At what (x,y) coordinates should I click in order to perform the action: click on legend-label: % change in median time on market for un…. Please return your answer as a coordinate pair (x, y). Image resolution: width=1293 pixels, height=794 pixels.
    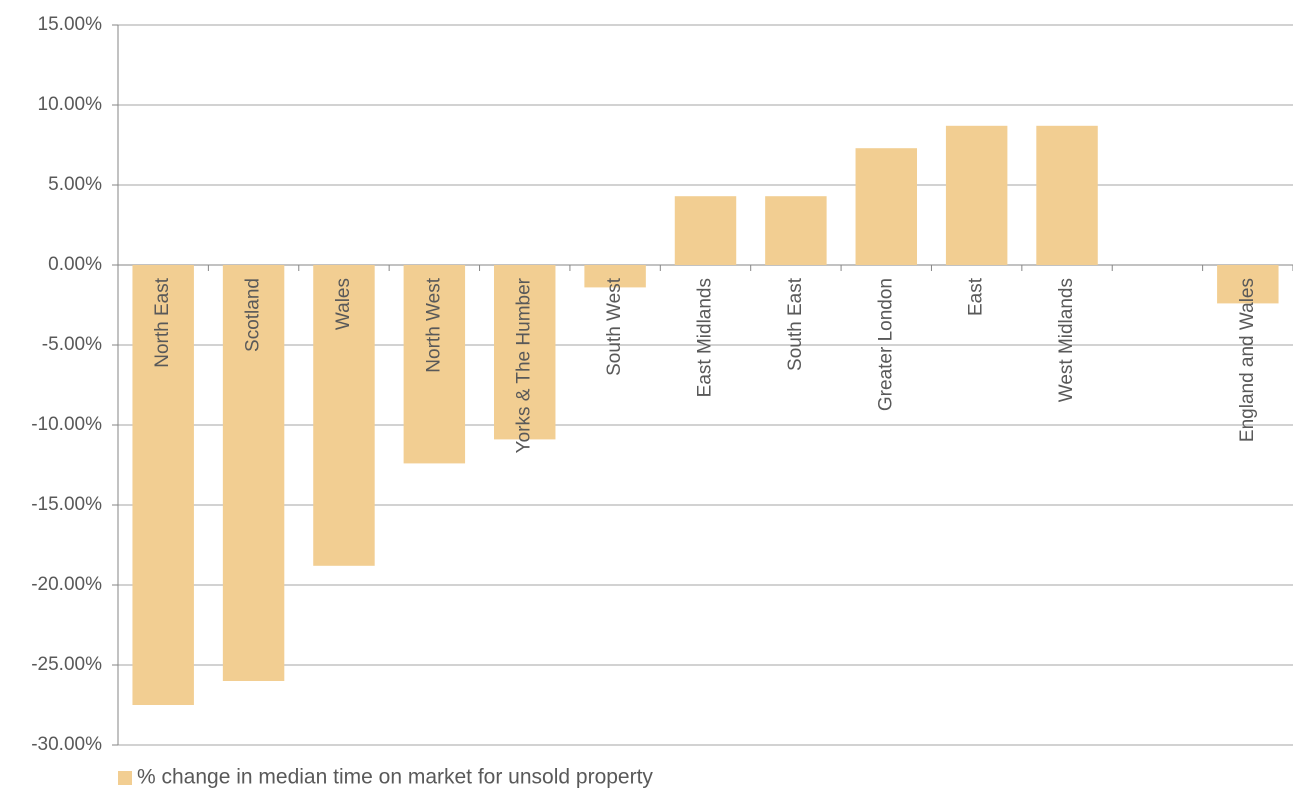
    Looking at the image, I should click on (395, 777).